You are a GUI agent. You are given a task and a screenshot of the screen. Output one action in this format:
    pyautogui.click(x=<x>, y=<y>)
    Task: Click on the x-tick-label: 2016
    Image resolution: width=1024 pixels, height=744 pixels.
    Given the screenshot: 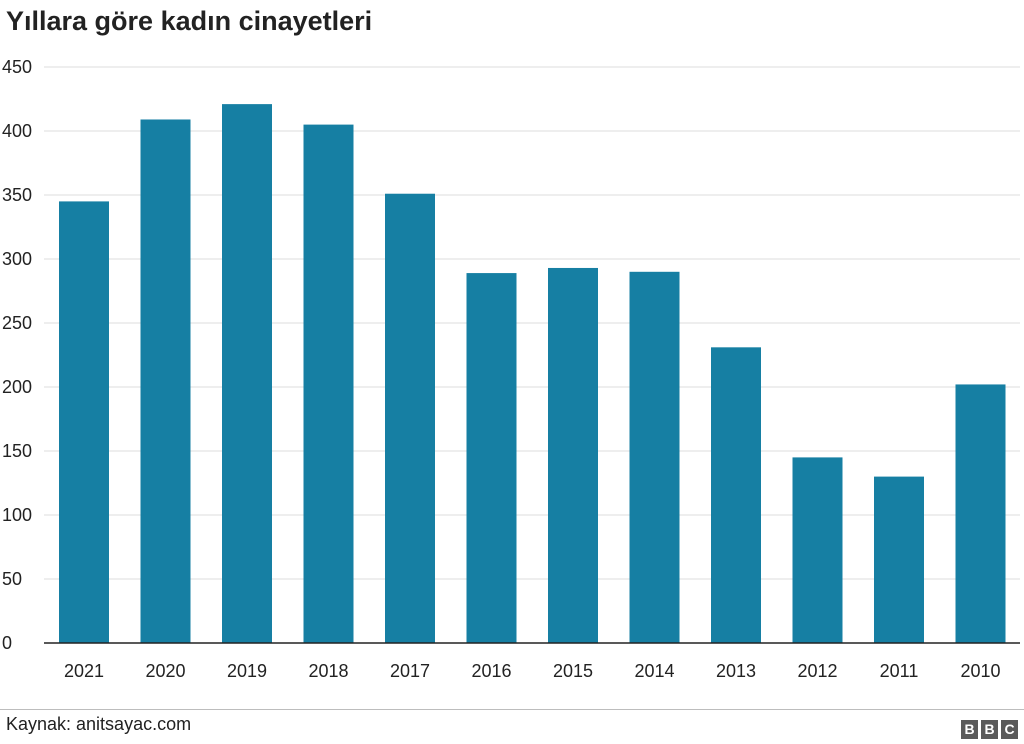 What is the action you would take?
    pyautogui.click(x=491, y=671)
    